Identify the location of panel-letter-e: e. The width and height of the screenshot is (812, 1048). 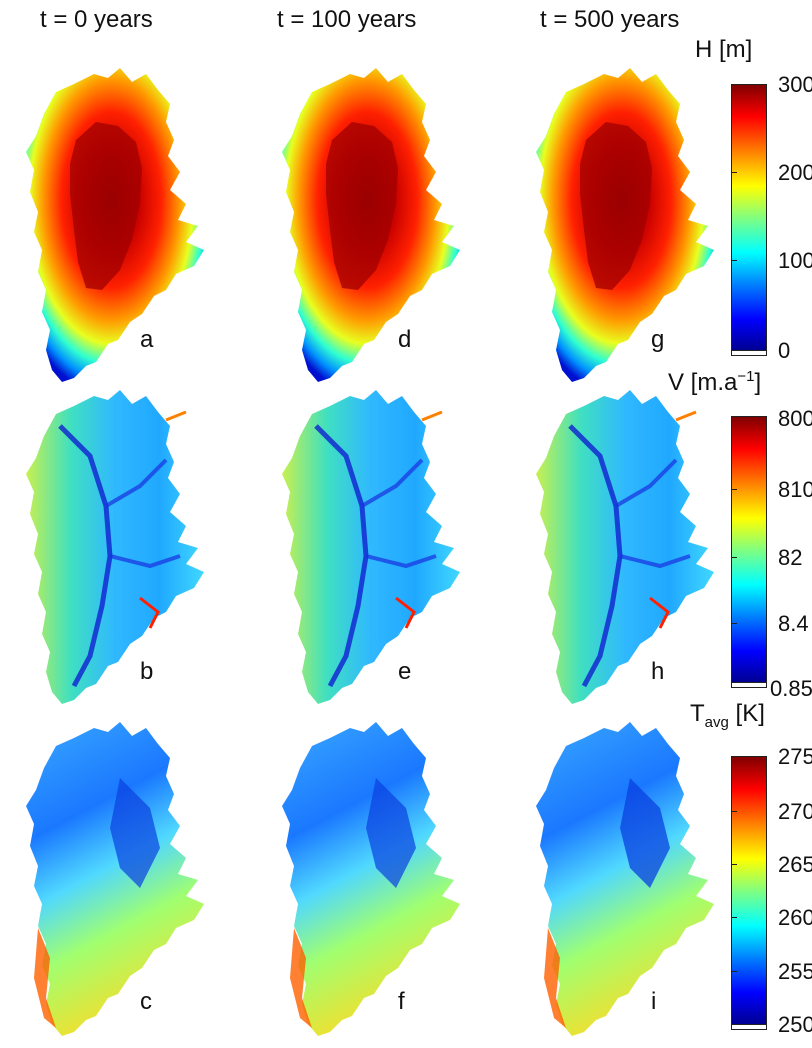
(405, 671).